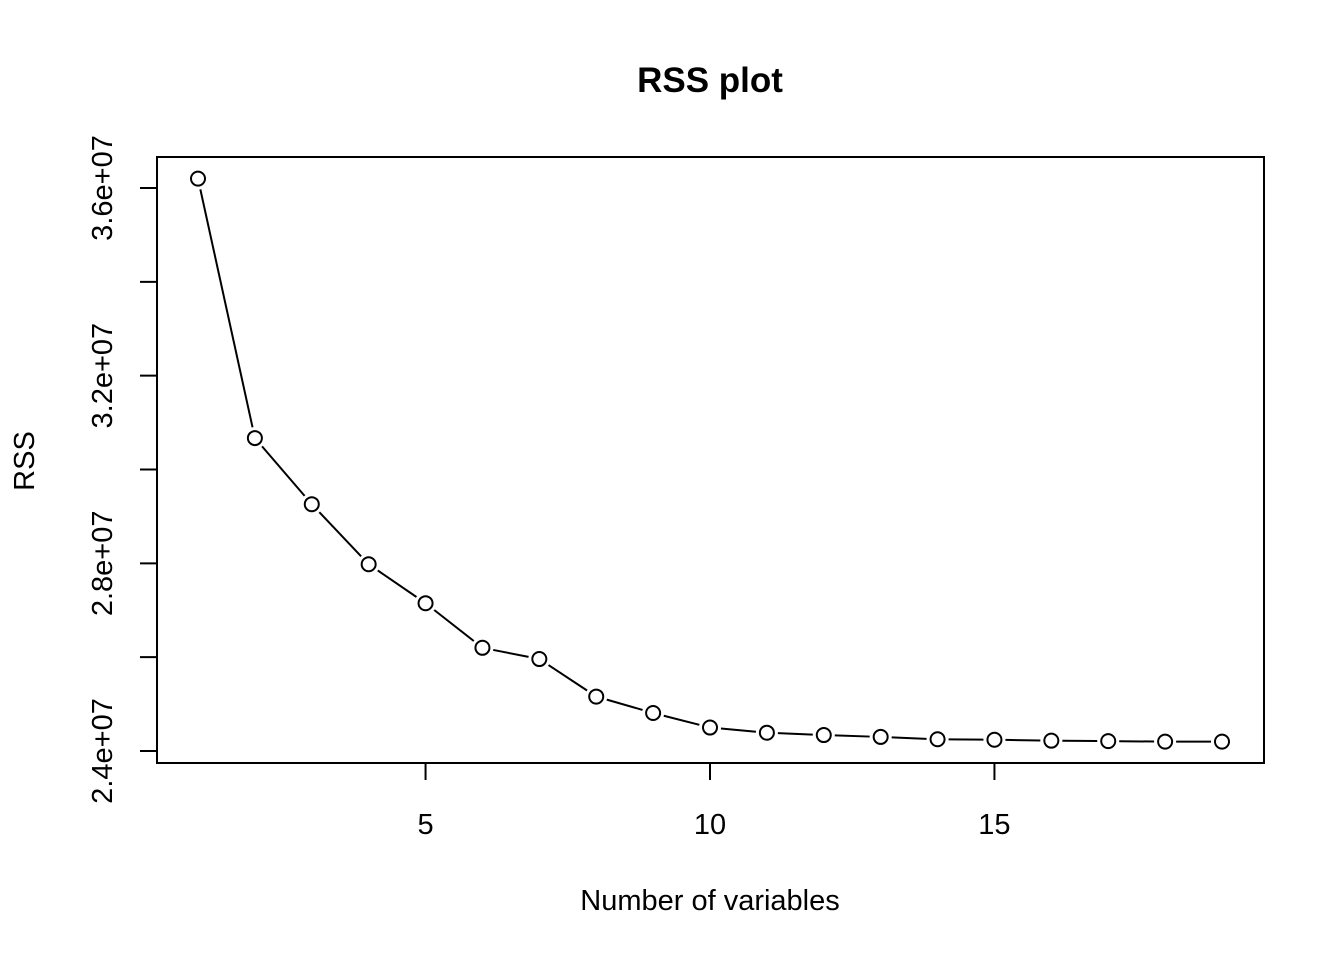  Describe the element at coordinates (714, 801) in the screenshot. I see `x-axis: 5 10 15` at that location.